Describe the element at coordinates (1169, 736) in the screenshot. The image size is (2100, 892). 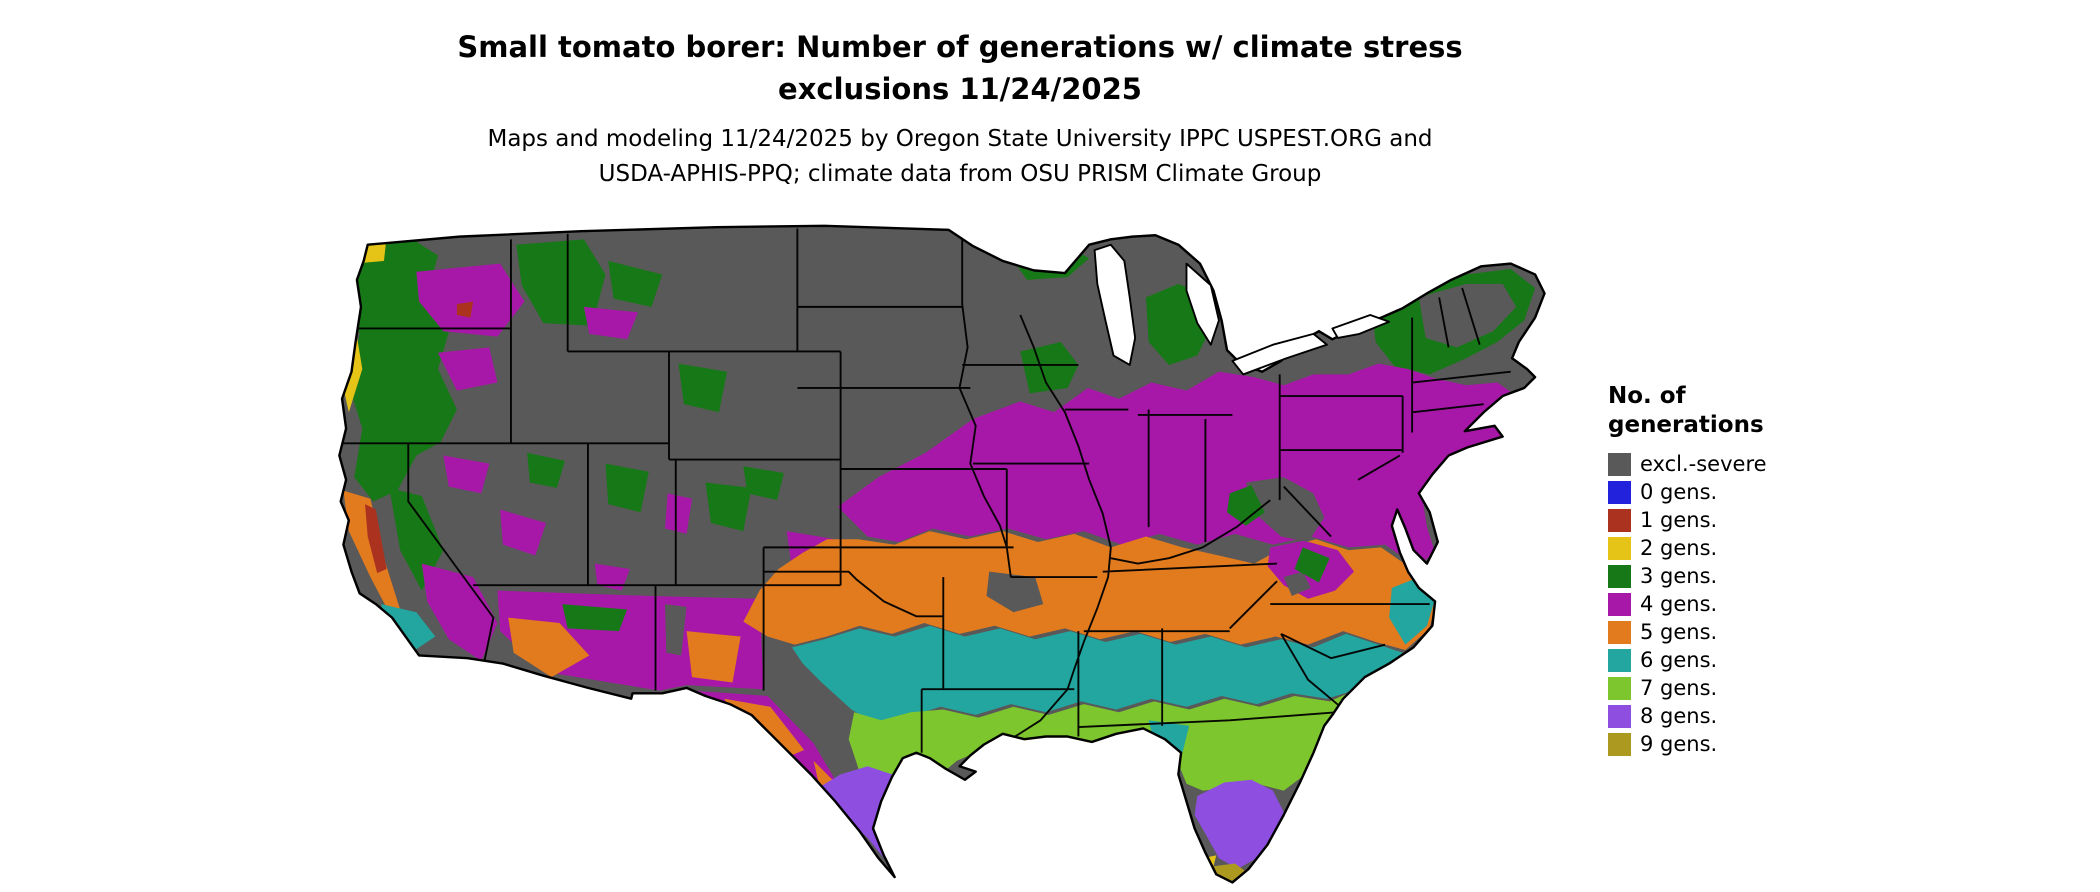
I see `region-g6-florida-bigbend` at that location.